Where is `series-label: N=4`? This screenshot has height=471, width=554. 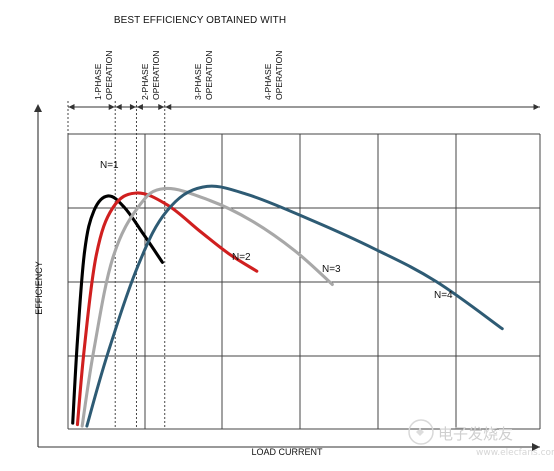
series-label: N=4 is located at coordinates (443, 295).